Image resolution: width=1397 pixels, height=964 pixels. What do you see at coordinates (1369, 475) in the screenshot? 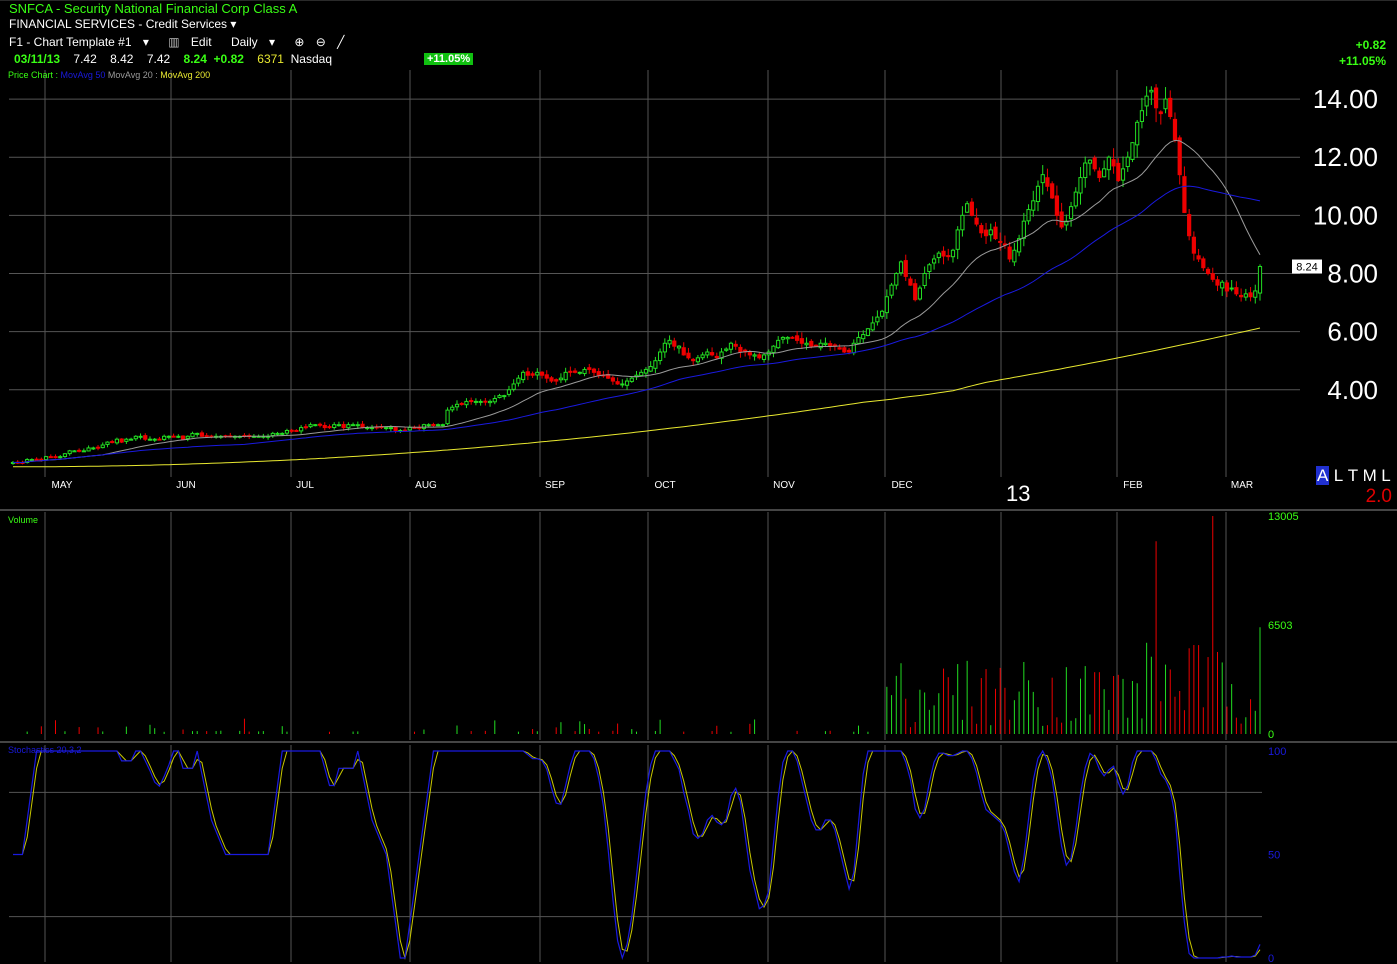
I see `mode-button-m: M` at bounding box center [1369, 475].